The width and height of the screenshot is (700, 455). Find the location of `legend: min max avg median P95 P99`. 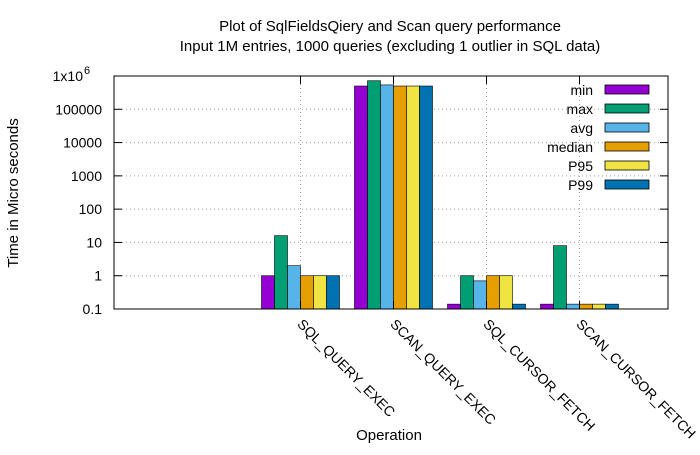

legend: min max avg median P95 P99 is located at coordinates (598, 137).